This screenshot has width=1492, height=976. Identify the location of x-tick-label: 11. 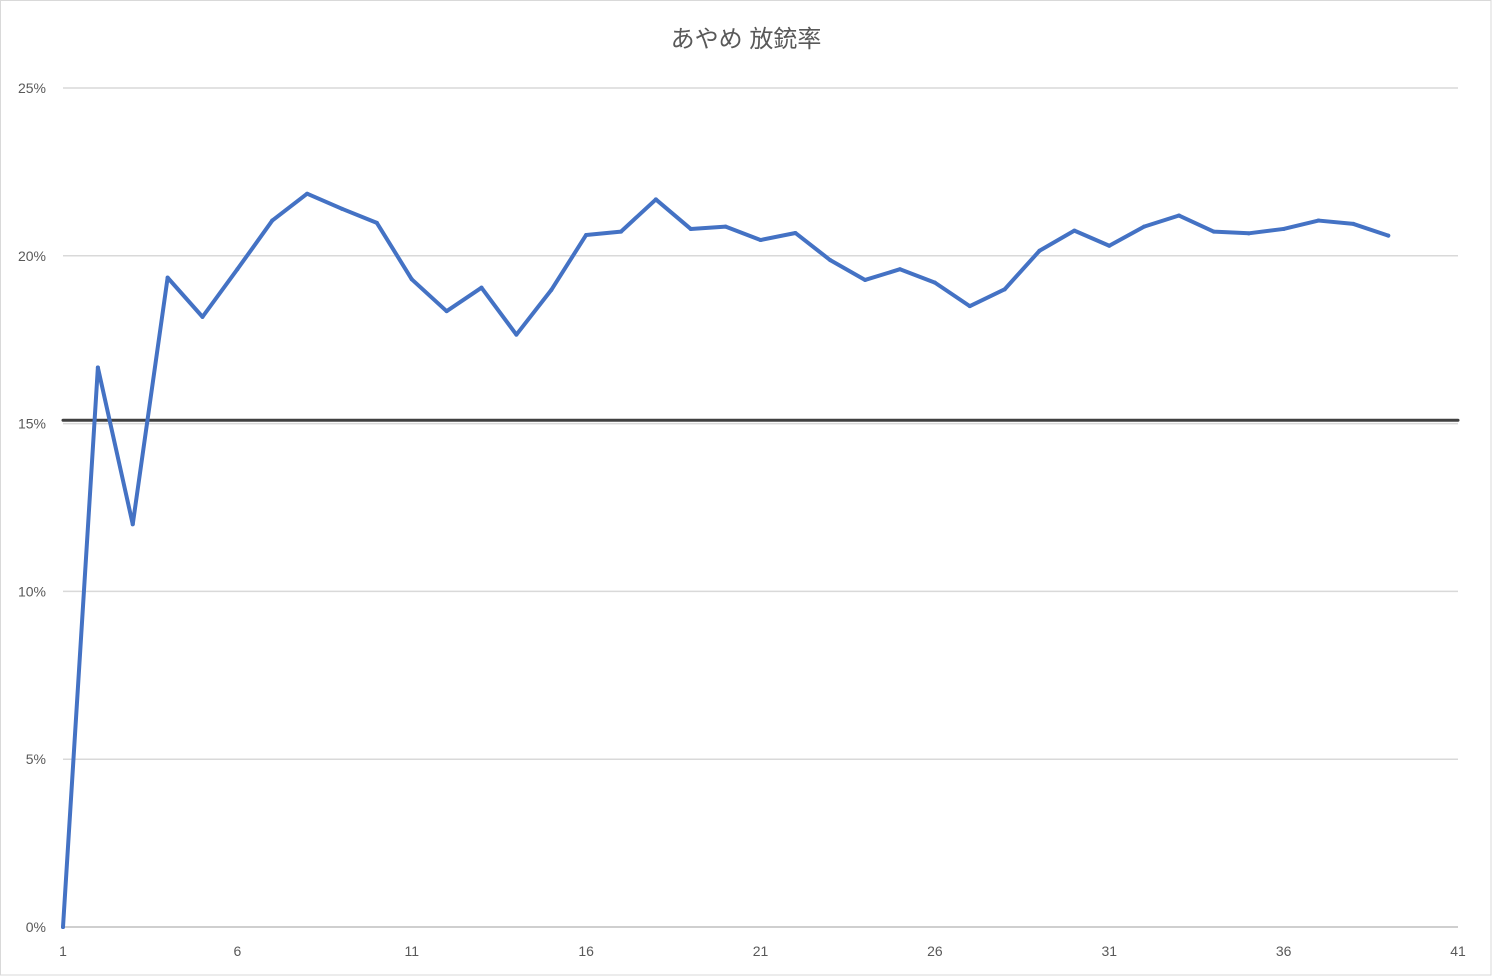
(411, 951).